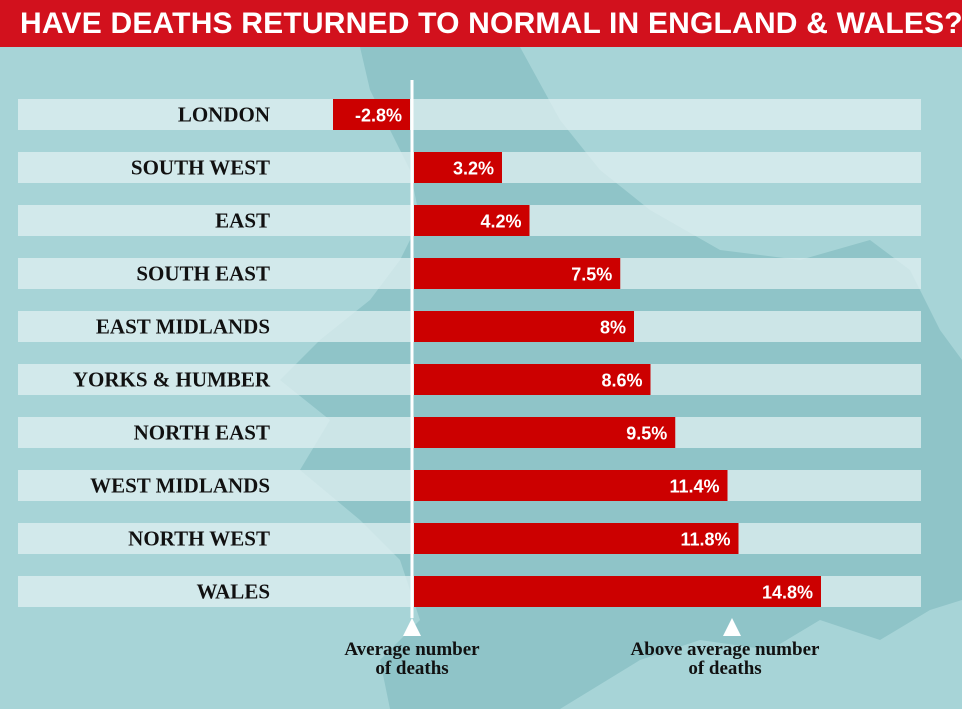  I want to click on bar-west-midlands, so click(571, 485).